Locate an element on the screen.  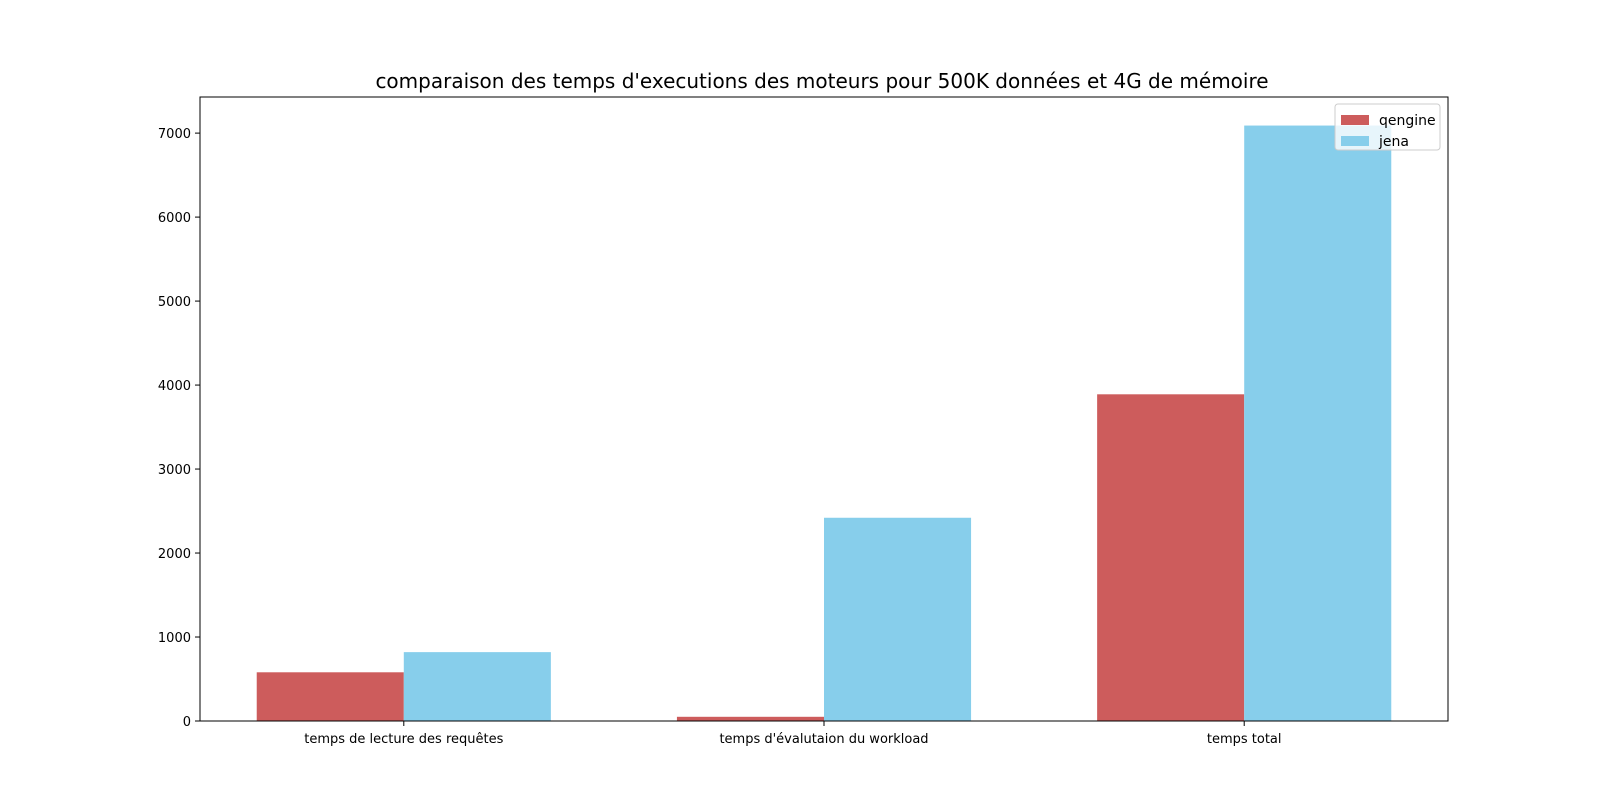
y-tick-label: 0 is located at coordinates (187, 722).